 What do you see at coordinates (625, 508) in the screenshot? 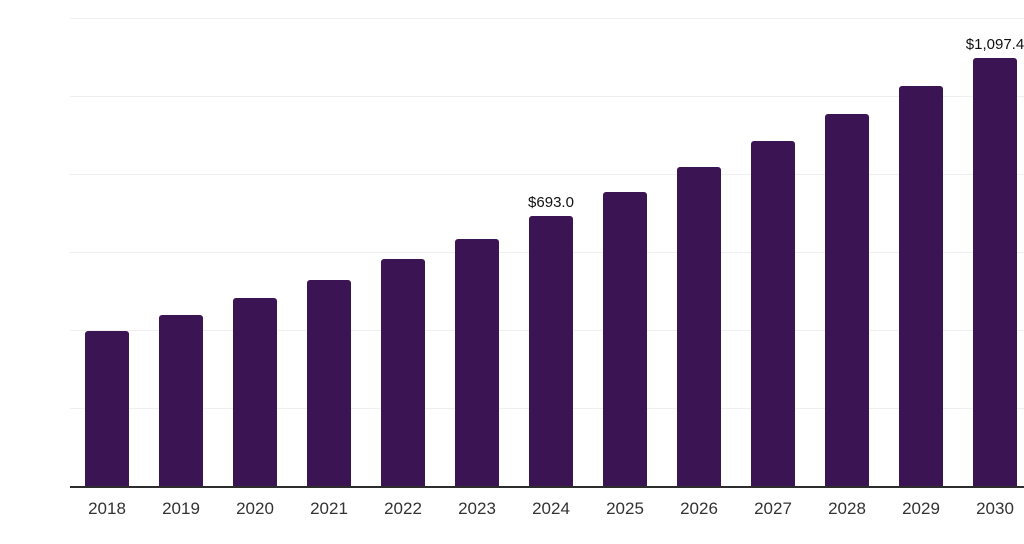
I see `x-tick-label-2025: 2025` at bounding box center [625, 508].